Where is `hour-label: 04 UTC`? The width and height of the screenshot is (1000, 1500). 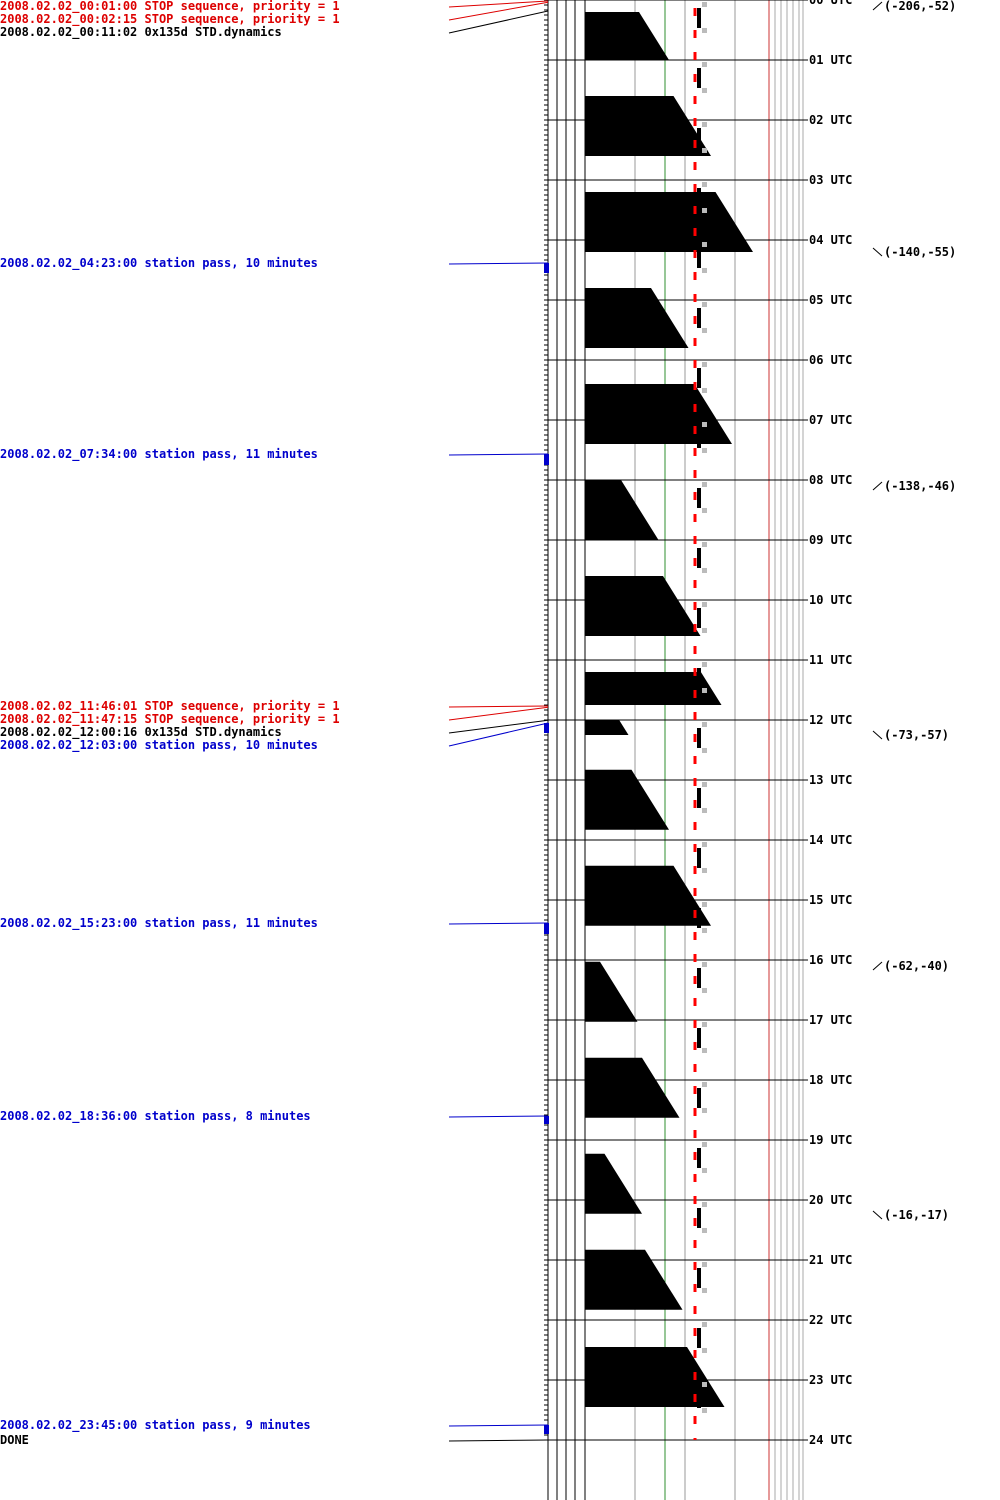
hour-label: 04 UTC is located at coordinates (831, 240).